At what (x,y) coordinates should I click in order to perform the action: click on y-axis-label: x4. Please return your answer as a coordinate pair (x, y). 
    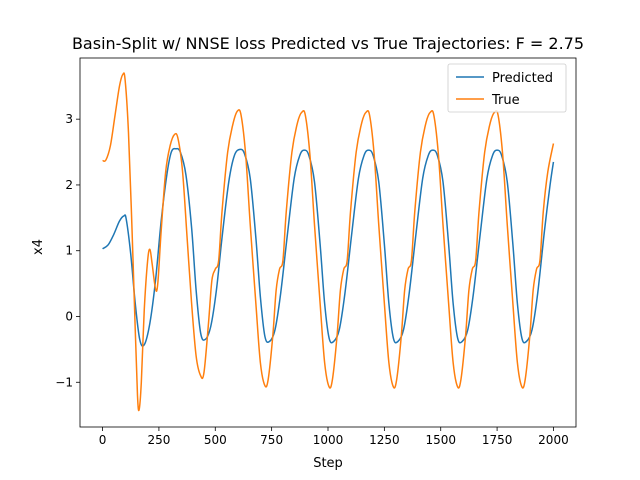
    Looking at the image, I should click on (38, 247).